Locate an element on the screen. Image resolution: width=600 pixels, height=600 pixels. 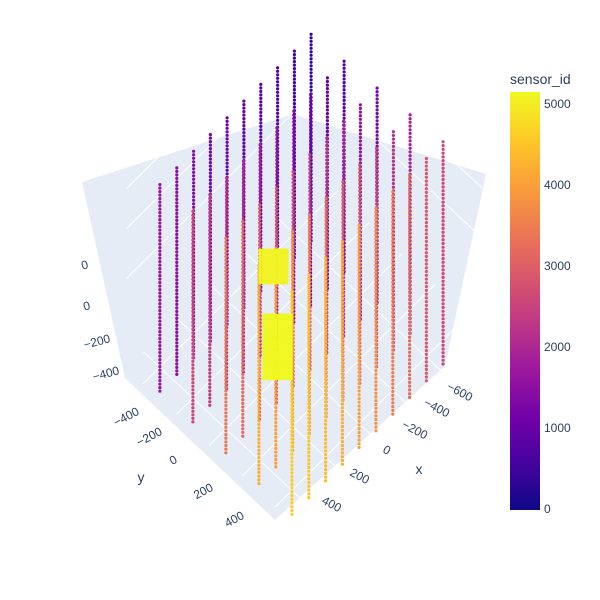
wall-gridline is located at coordinates (404, 75).